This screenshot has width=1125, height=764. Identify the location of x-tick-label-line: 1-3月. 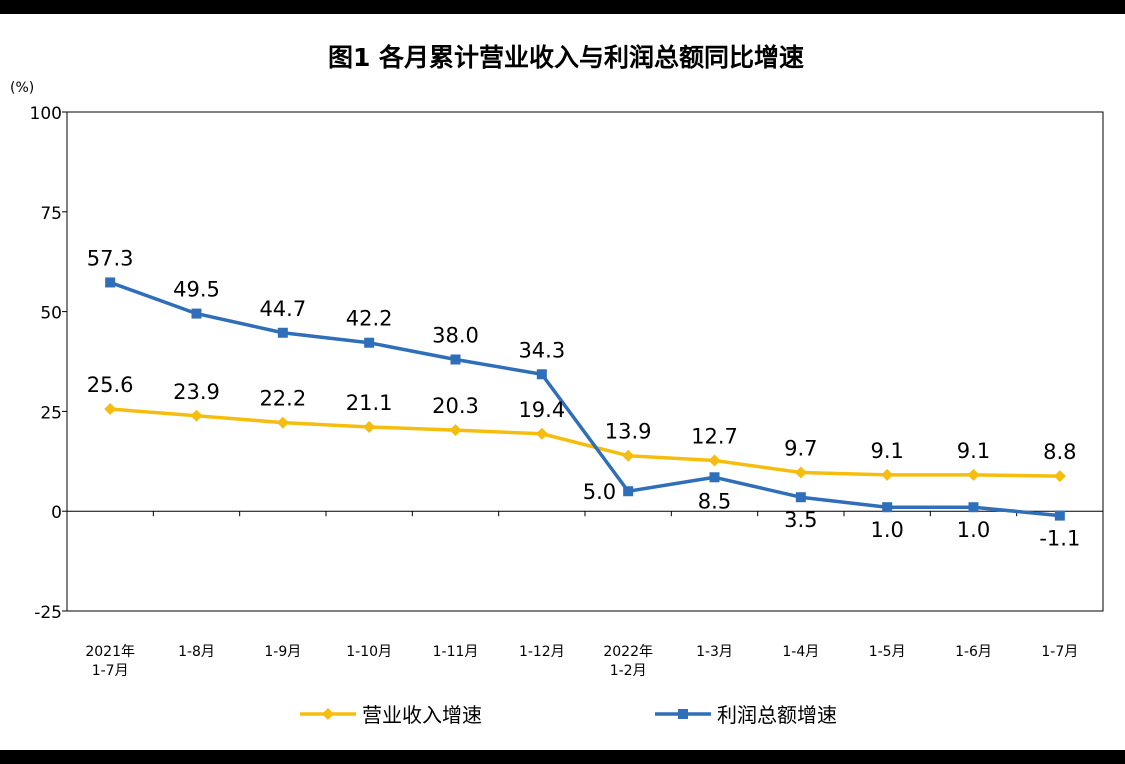
(714, 652).